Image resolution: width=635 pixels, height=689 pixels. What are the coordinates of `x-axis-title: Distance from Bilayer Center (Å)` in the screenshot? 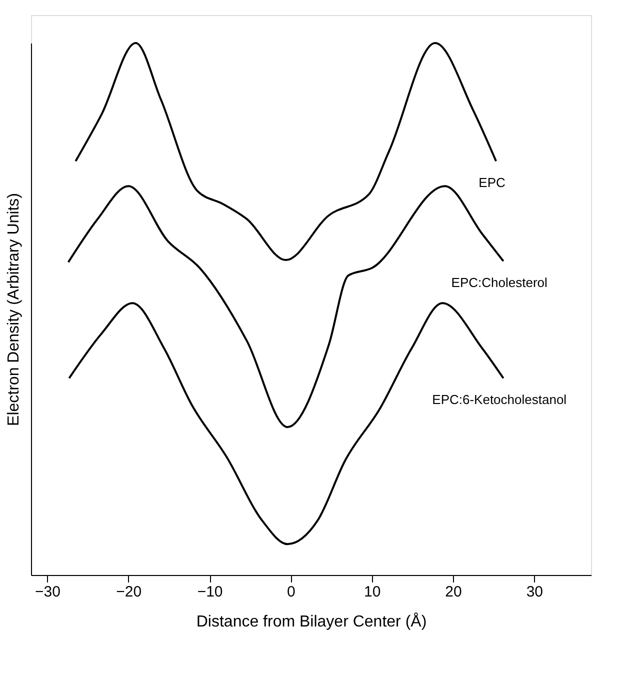 It's located at (311, 621).